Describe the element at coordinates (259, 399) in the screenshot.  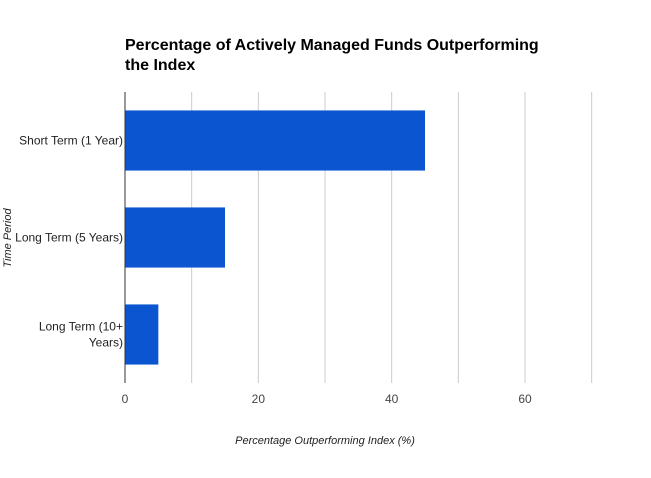
I see `x-tick-label: 20` at that location.